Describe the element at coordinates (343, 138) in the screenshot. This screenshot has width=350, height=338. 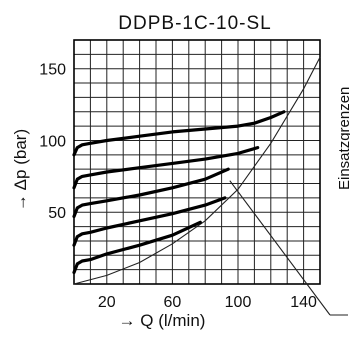
I see `limit-curve-label: Einsatzgrenzen` at that location.